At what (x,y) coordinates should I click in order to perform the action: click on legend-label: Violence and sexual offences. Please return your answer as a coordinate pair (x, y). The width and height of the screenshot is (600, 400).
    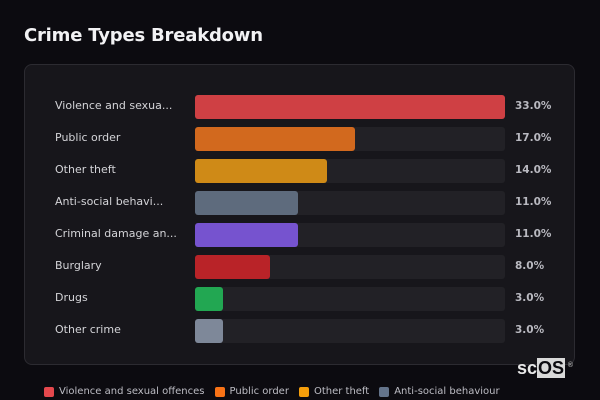
    Looking at the image, I should click on (132, 391).